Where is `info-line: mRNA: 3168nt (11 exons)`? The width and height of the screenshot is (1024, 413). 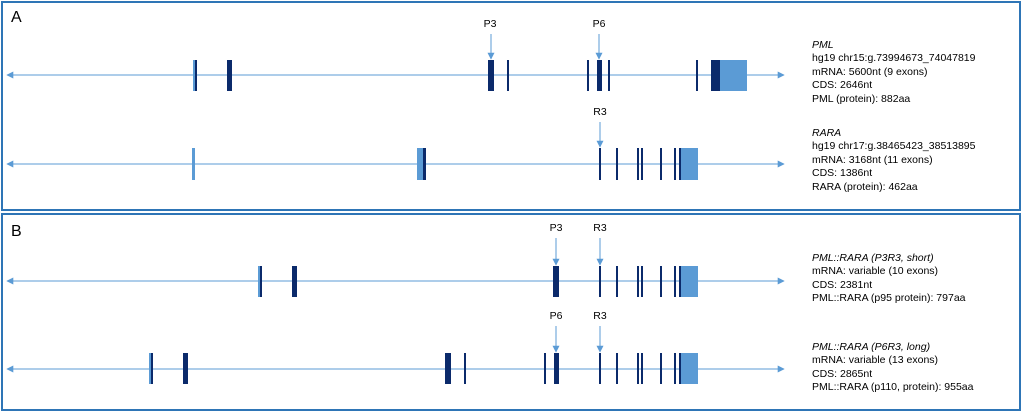 info-line: mRNA: 3168nt (11 exons) is located at coordinates (872, 159).